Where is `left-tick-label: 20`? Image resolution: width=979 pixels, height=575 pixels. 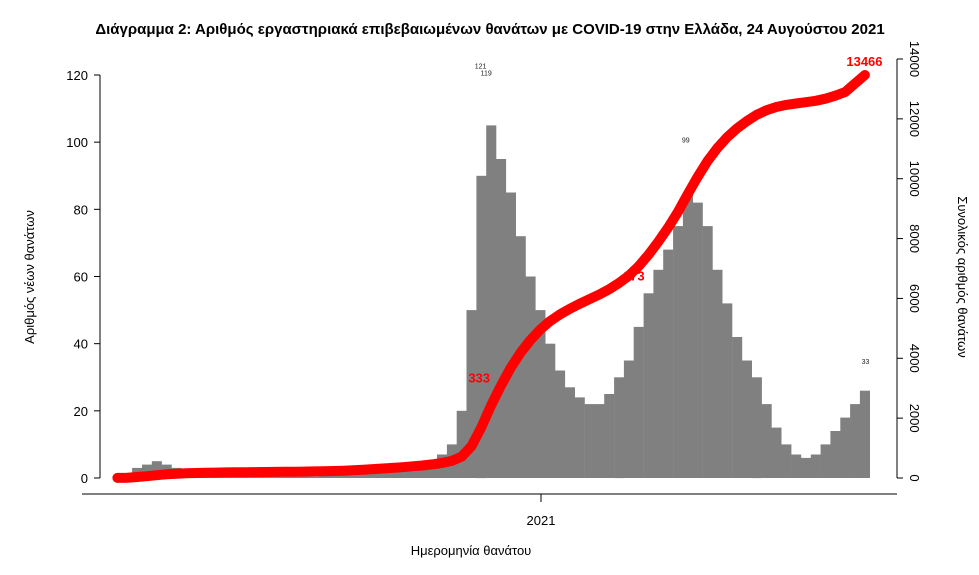
left-tick-label: 20 is located at coordinates (81, 411).